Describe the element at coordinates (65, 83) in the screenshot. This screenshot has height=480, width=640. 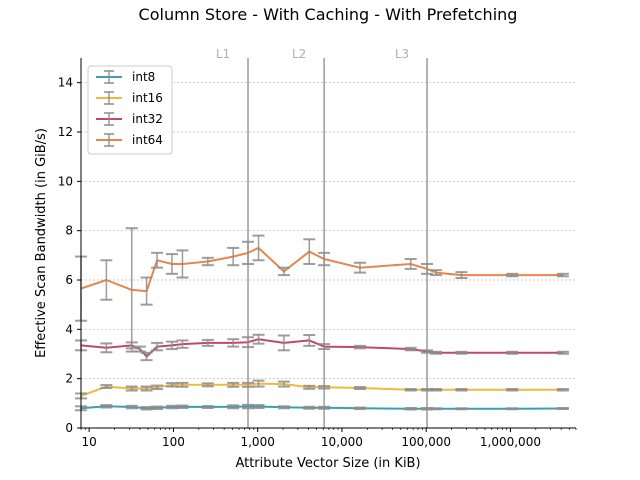
I see `y-tick-label: 14` at that location.